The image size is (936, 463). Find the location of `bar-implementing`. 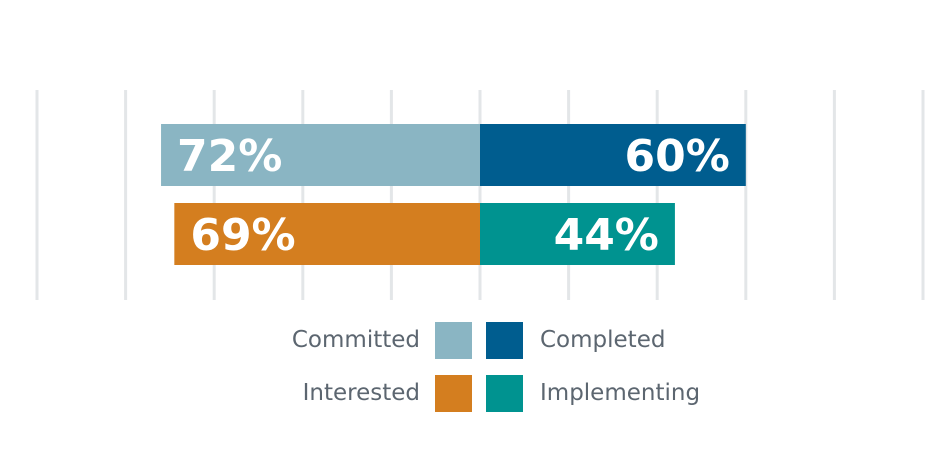

bar-implementing is located at coordinates (577, 234).